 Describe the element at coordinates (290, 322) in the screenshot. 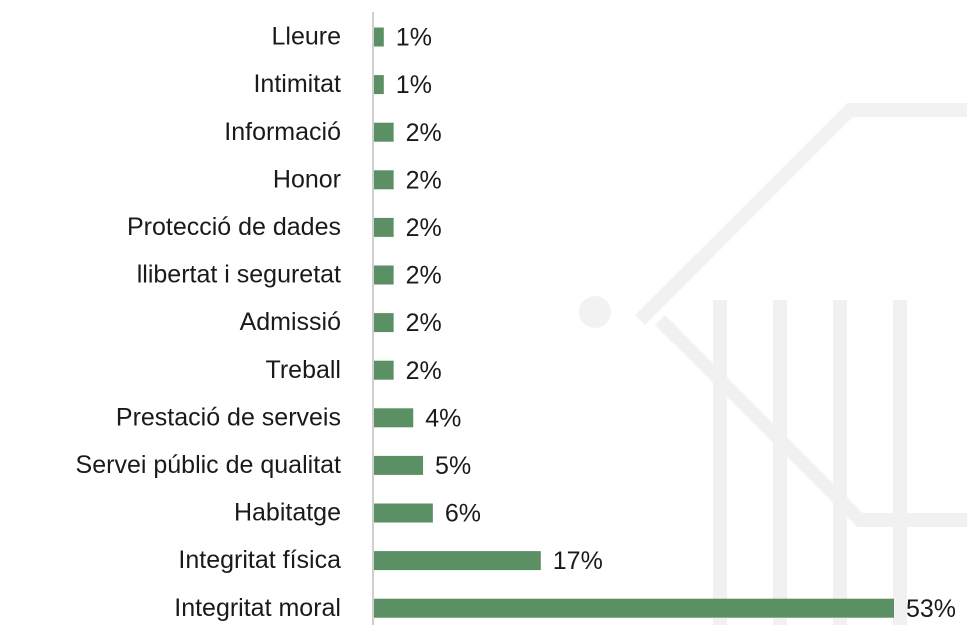

I see `category-label: Admissió` at that location.